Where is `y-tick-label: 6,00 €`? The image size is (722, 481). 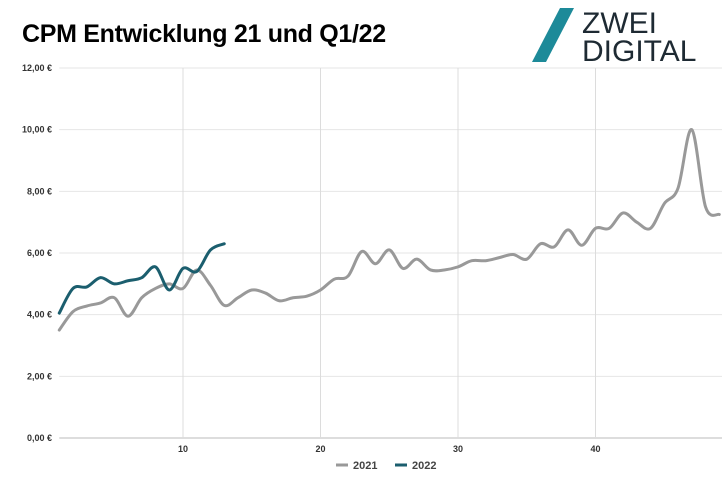
y-tick-label: 6,00 € is located at coordinates (39, 253).